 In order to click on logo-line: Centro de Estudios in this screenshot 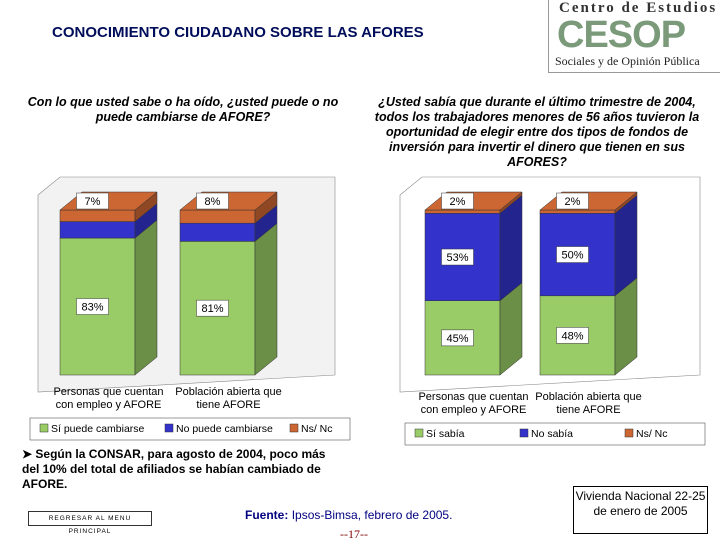, I will do `click(638, 8)`.